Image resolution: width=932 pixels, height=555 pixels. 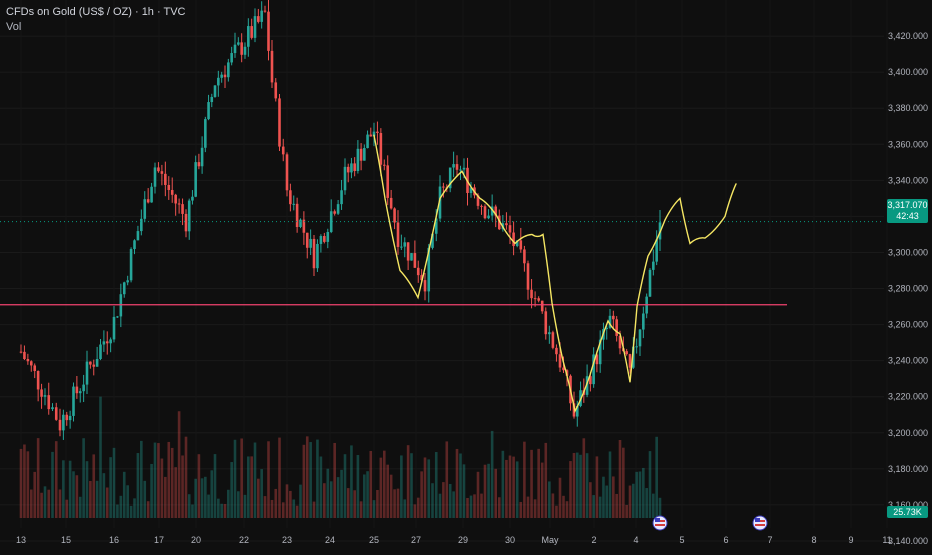 I want to click on candle-countdown: 42:43, so click(x=907, y=216).